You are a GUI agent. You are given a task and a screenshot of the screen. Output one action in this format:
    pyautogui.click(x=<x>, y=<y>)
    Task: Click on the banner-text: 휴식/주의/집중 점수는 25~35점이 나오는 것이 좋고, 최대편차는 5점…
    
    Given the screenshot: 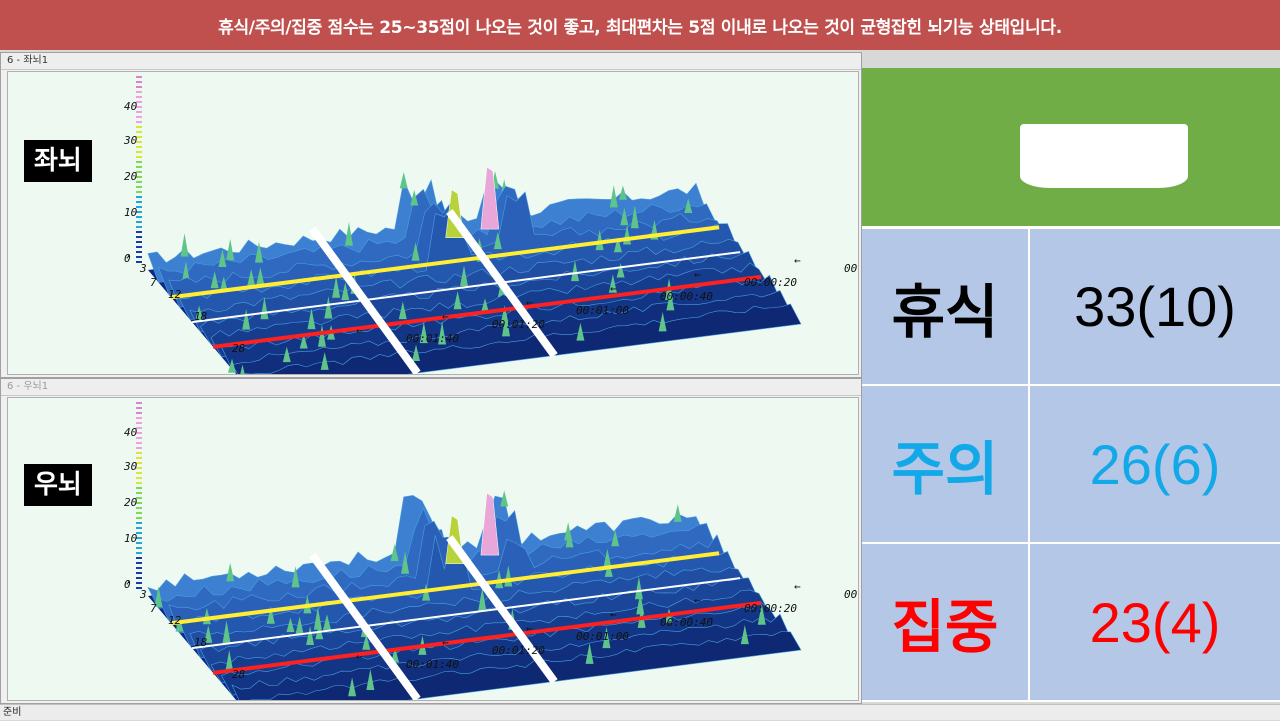 What is the action you would take?
    pyautogui.click(x=640, y=27)
    